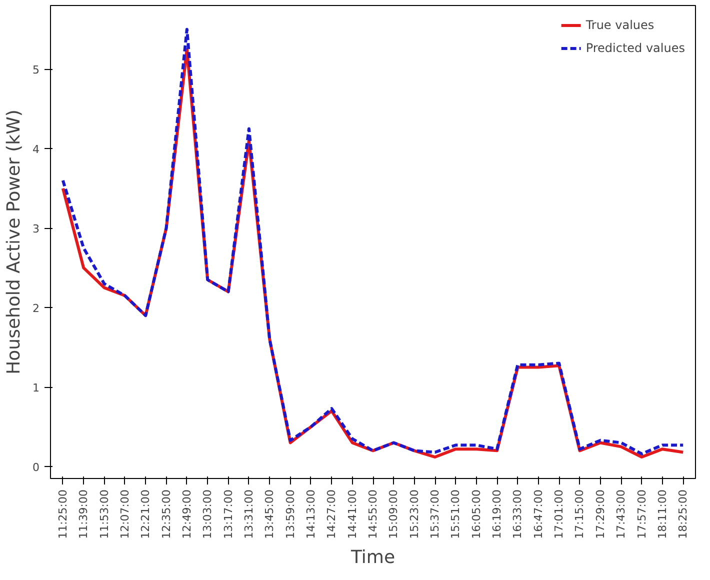 The height and width of the screenshot is (580, 710). I want to click on y-tick-label: 3, so click(36, 229).